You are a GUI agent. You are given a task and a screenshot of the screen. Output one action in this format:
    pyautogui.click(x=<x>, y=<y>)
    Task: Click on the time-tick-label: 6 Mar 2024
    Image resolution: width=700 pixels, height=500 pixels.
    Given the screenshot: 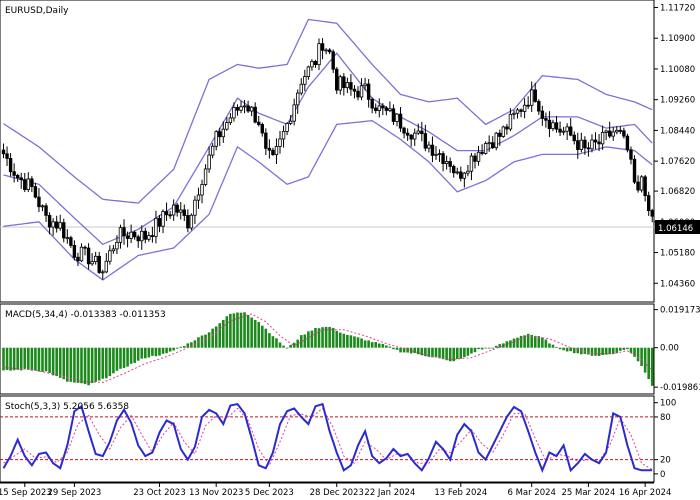 What is the action you would take?
    pyautogui.click(x=531, y=493)
    